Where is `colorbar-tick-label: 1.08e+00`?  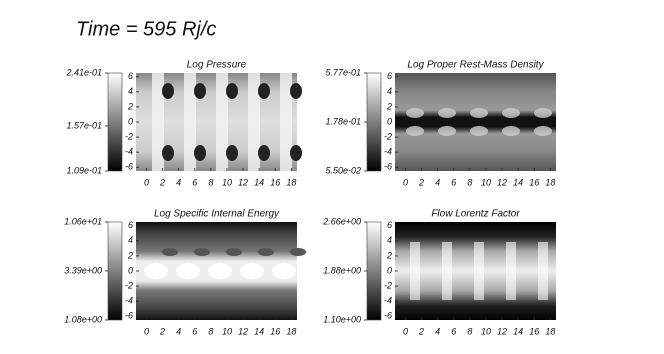
colorbar-tick-label: 1.08e+00 is located at coordinates (83, 319).